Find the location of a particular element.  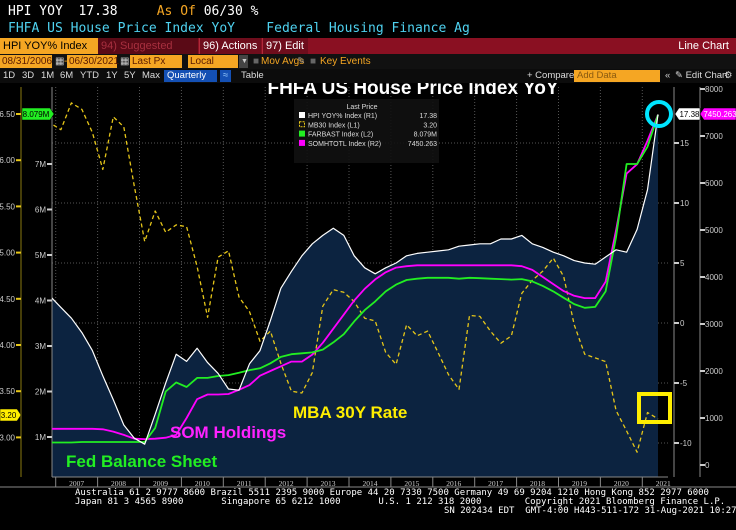

tick-label-r1: 10 is located at coordinates (684, 203).